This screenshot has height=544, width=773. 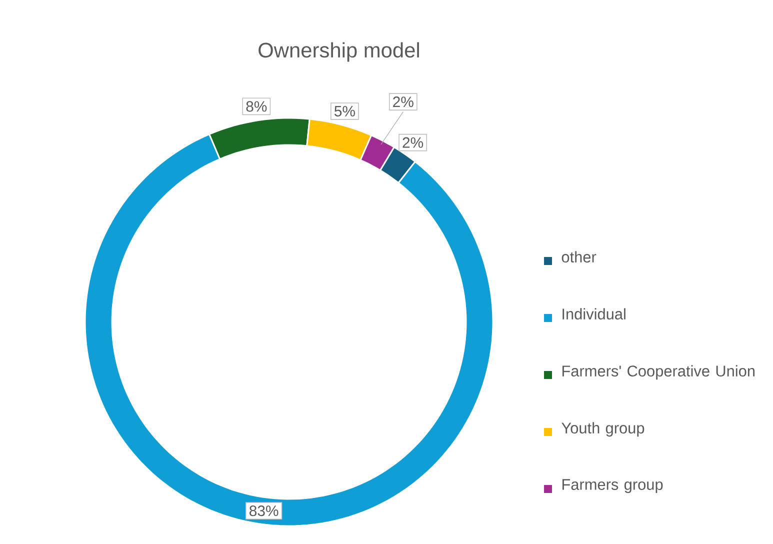 What do you see at coordinates (344, 111) in the screenshot?
I see `data-label: 5%` at bounding box center [344, 111].